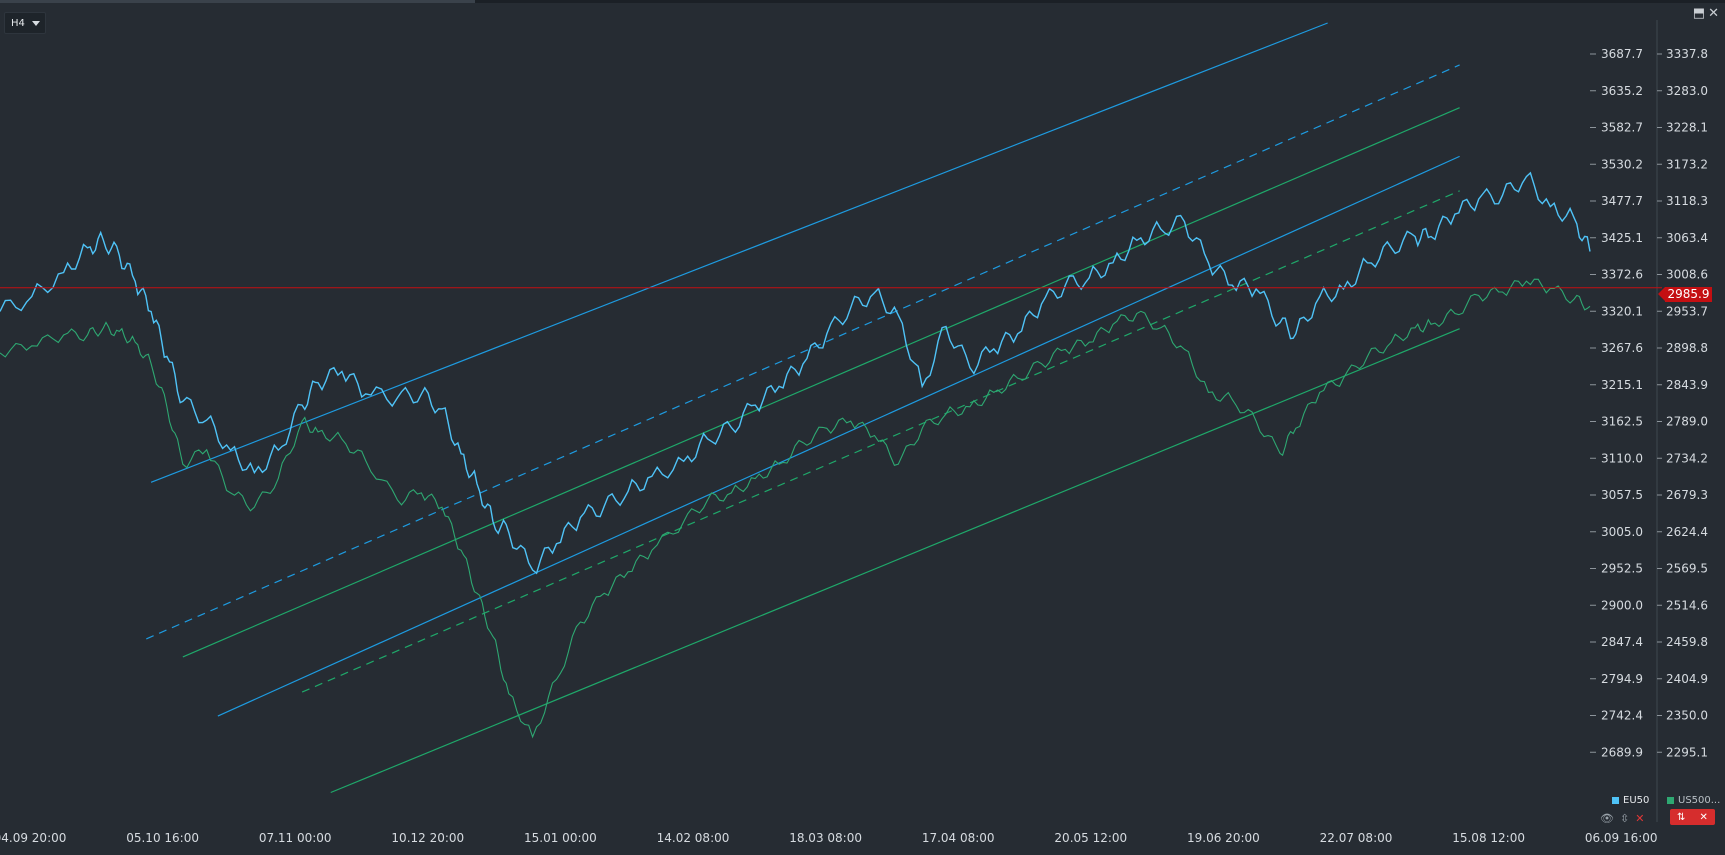 This screenshot has height=855, width=1725. Describe the element at coordinates (1622, 164) in the screenshot. I see `y-left-tick-label: 3530.2` at that location.